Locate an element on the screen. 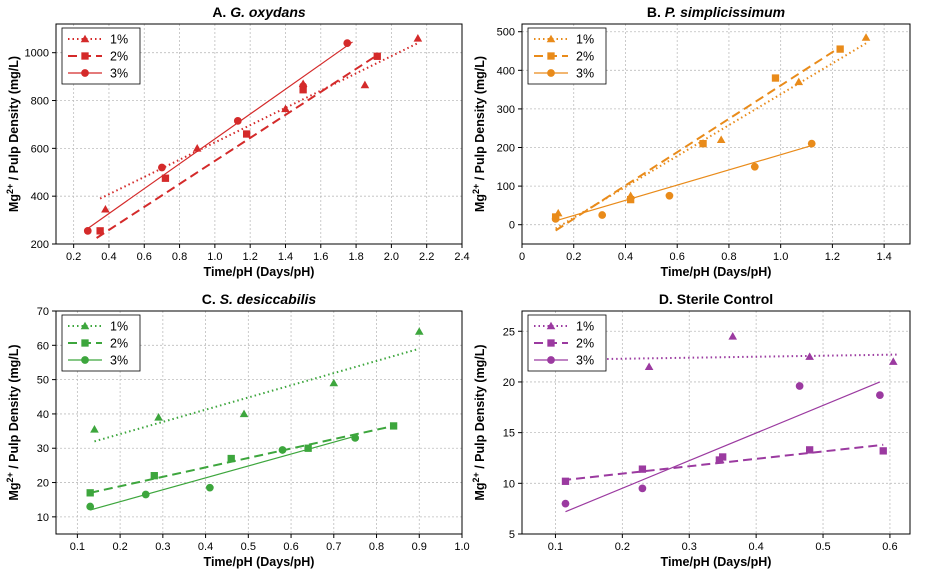 The height and width of the screenshot is (576, 936). x-tick-label: 1.4 is located at coordinates (285, 257).